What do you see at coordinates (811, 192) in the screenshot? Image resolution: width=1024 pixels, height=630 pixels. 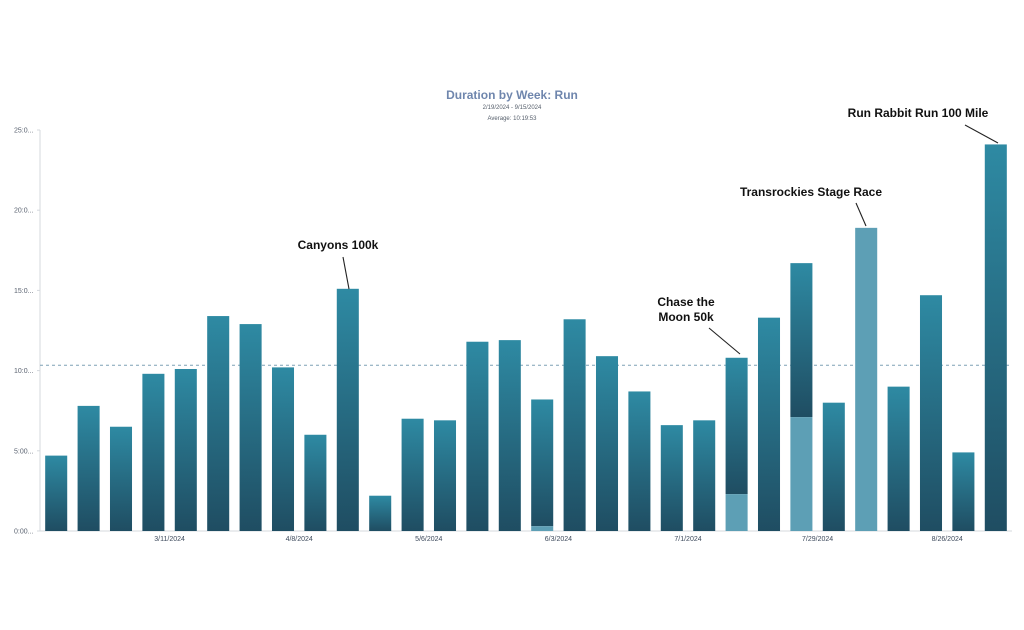 I see `annotation-label: Transrockies Stage Race` at bounding box center [811, 192].